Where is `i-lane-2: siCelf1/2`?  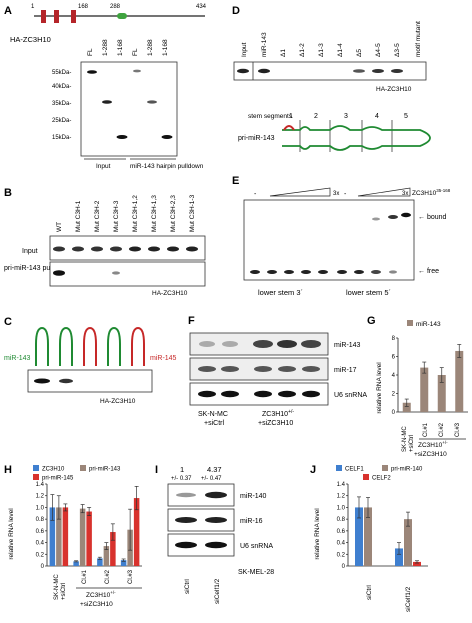
i-lane-2: siCelf1/2 is located at coordinates (217, 591).